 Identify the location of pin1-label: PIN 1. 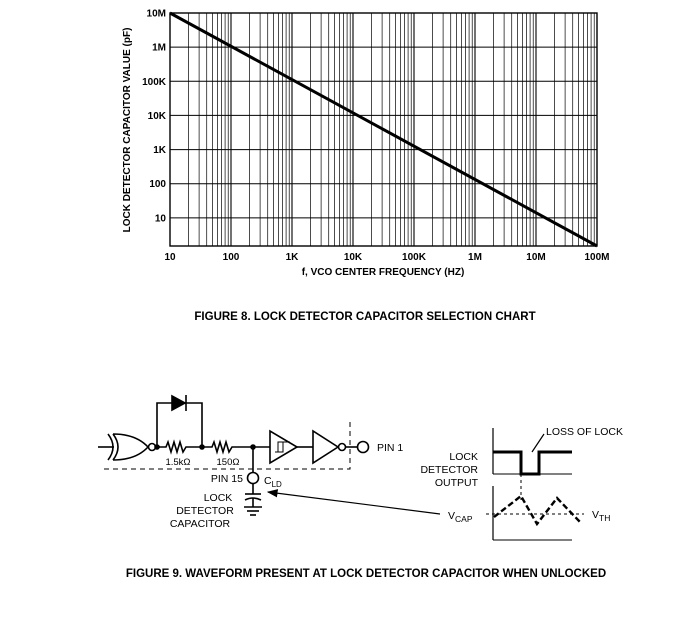
(390, 448).